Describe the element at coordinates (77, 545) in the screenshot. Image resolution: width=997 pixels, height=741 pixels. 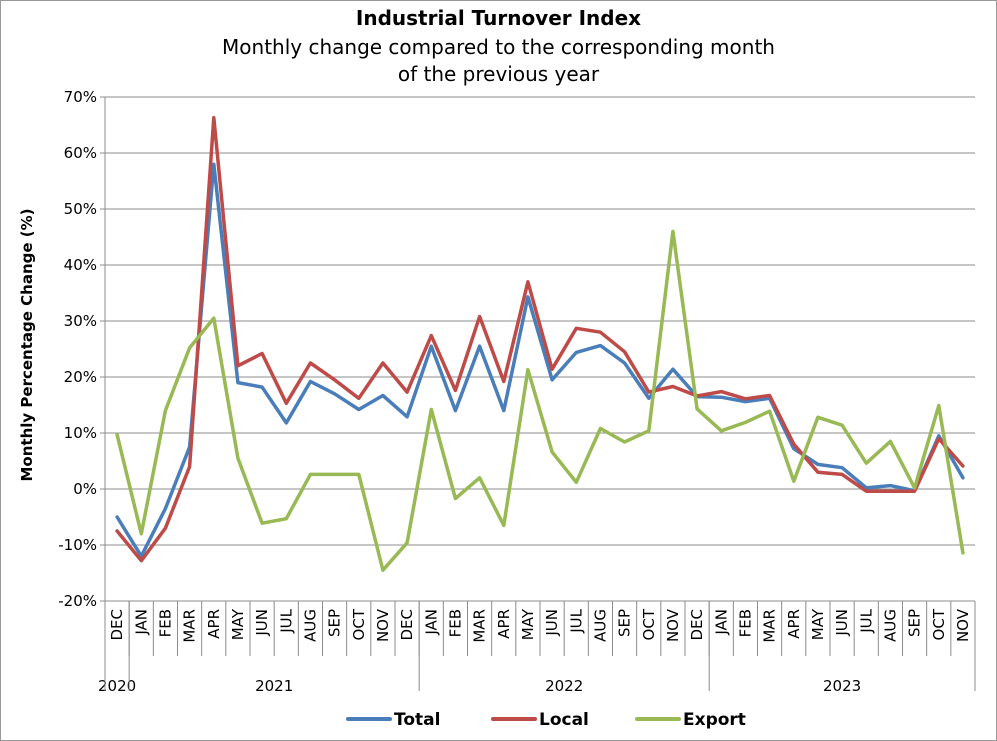
I see `y-tick-label: -10%` at that location.